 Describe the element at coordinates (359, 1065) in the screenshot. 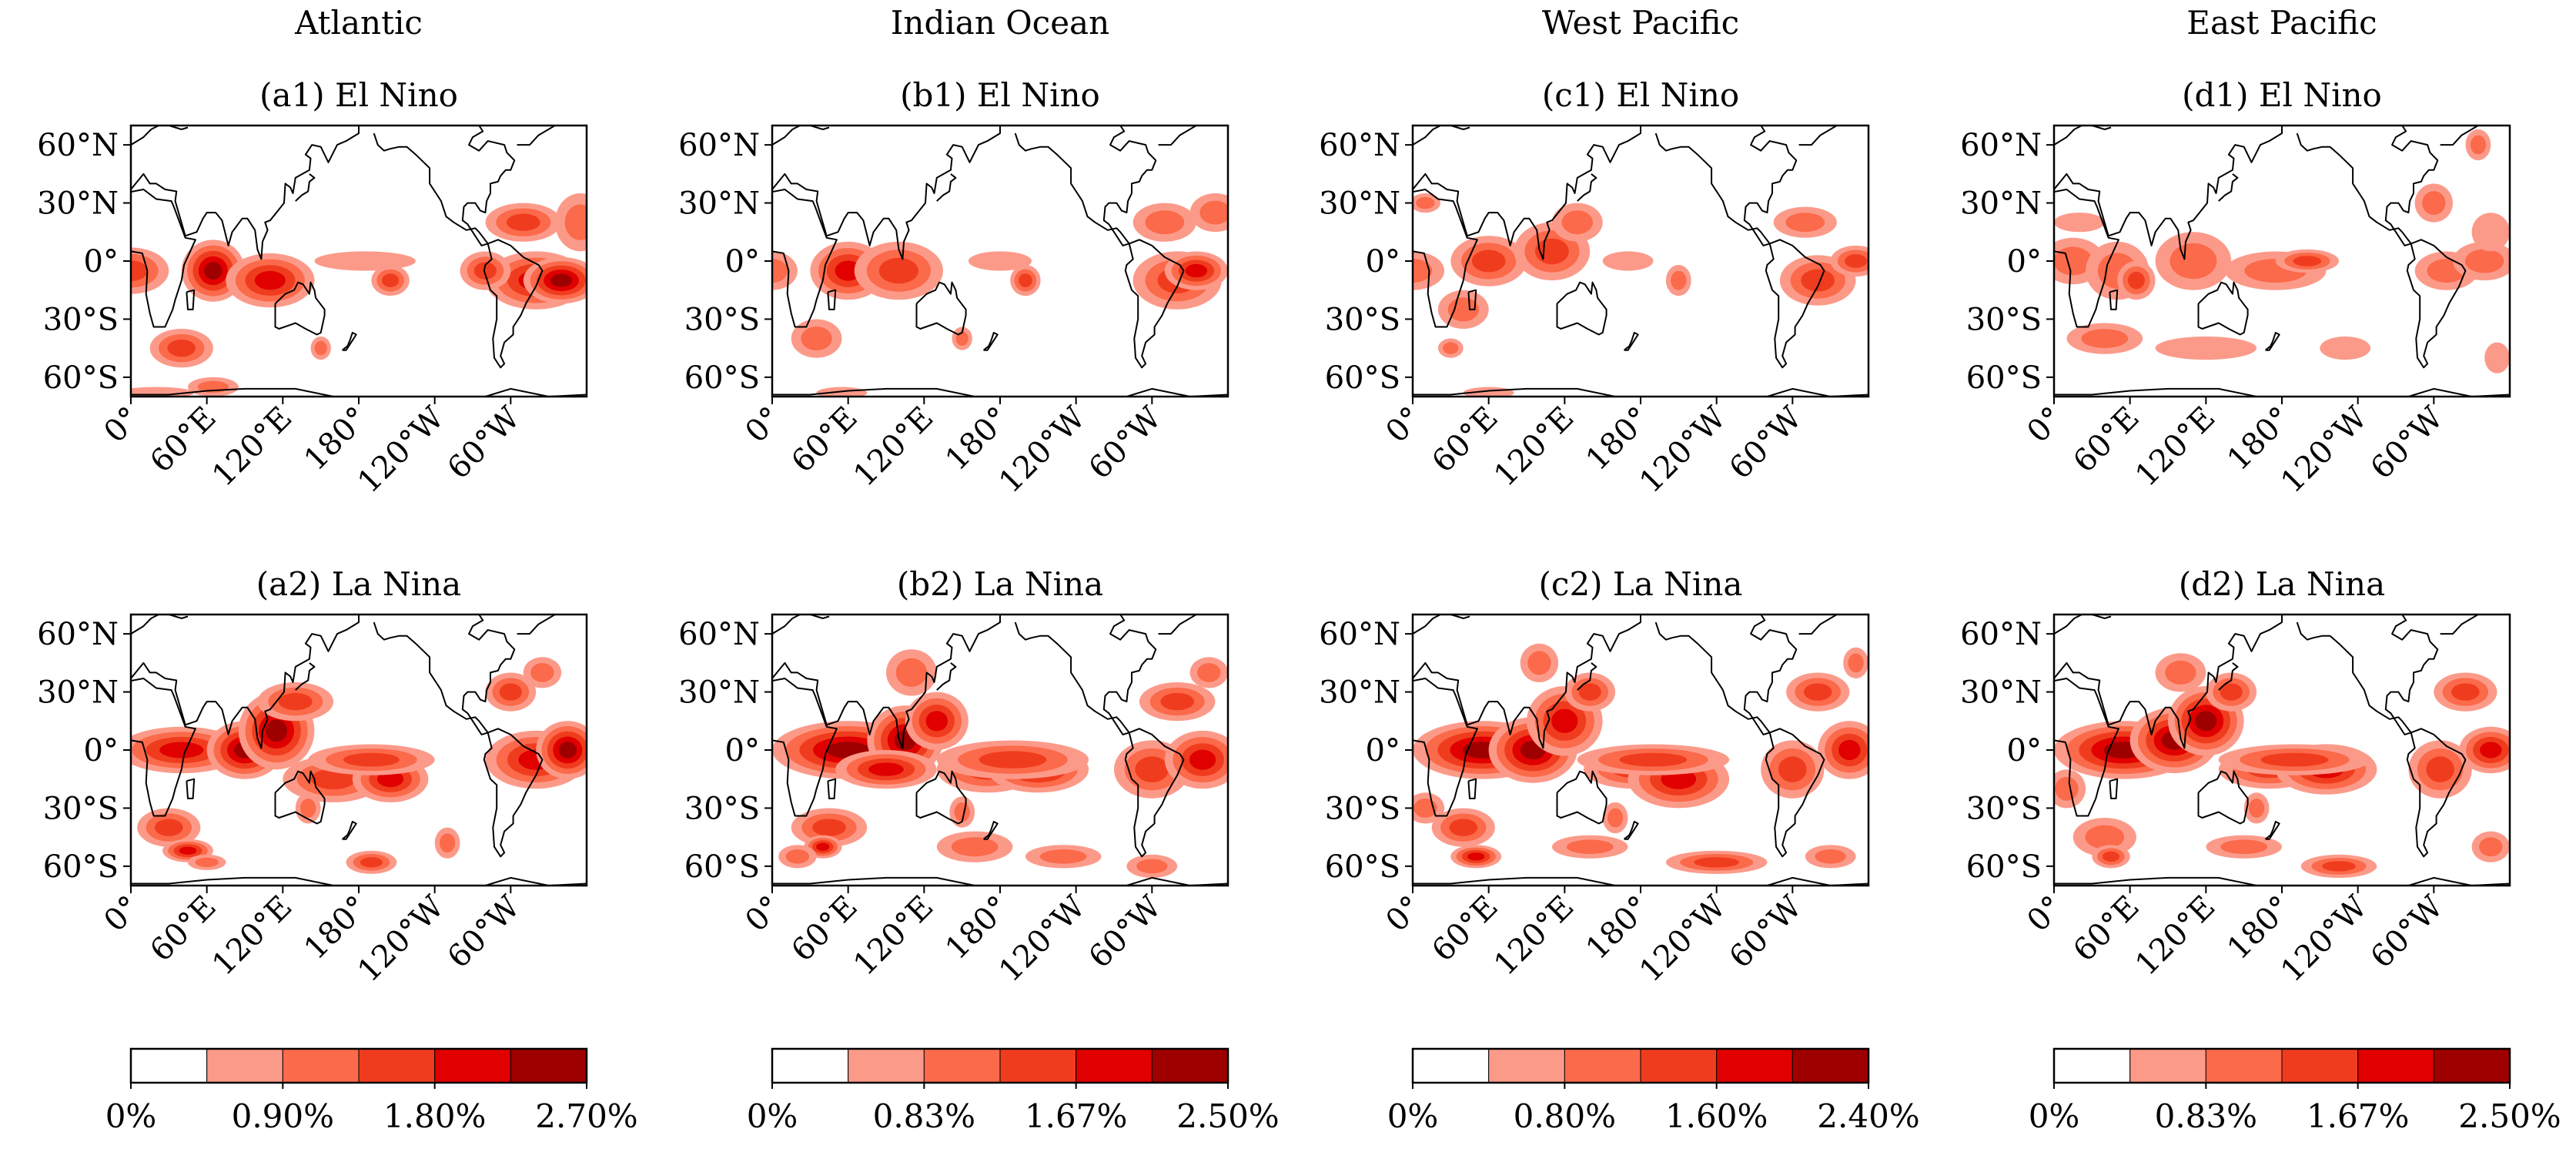

I see `colorbar-frame` at that location.